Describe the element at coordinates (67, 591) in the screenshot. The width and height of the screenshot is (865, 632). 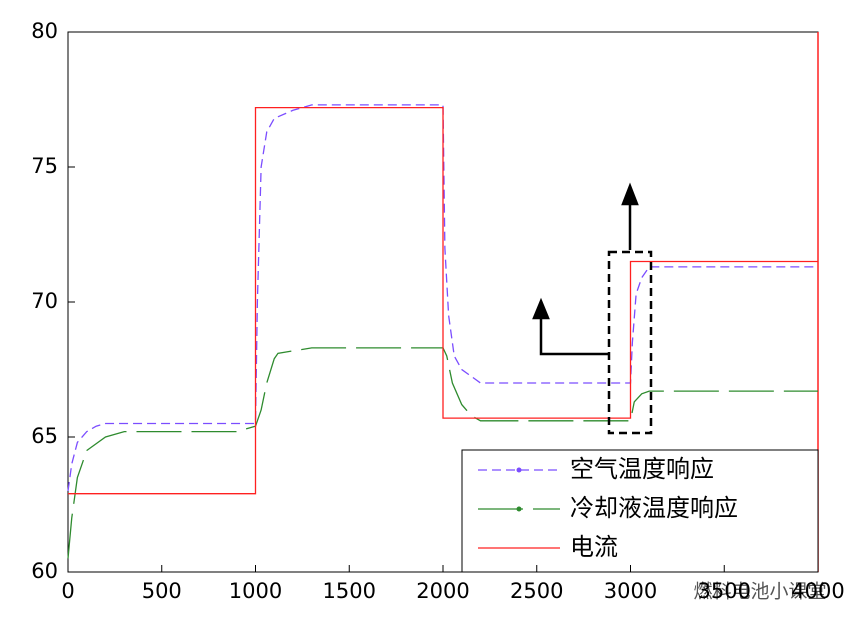
I see `x-tick-label: 0` at that location.